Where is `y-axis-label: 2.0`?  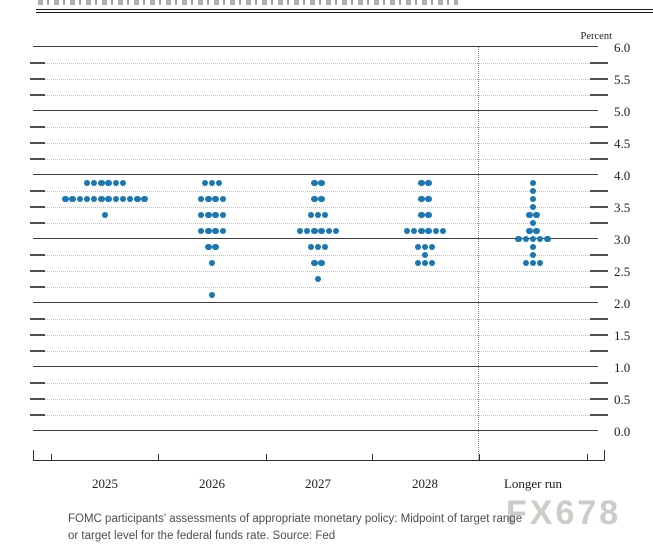 y-axis-label: 2.0 is located at coordinates (622, 303).